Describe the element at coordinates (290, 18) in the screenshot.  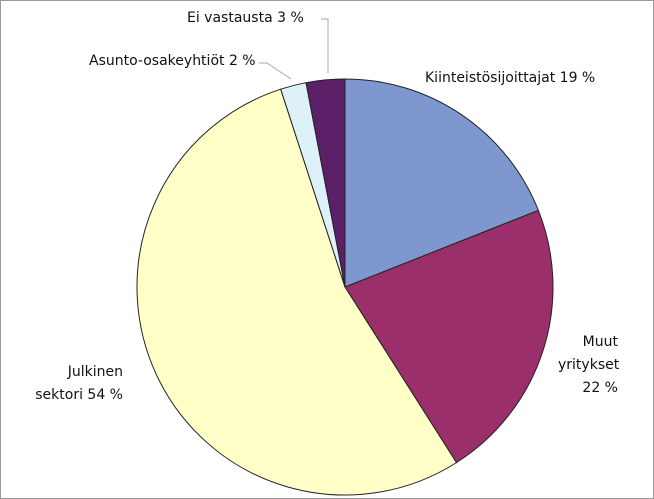
I see `value-label: 3 %` at that location.